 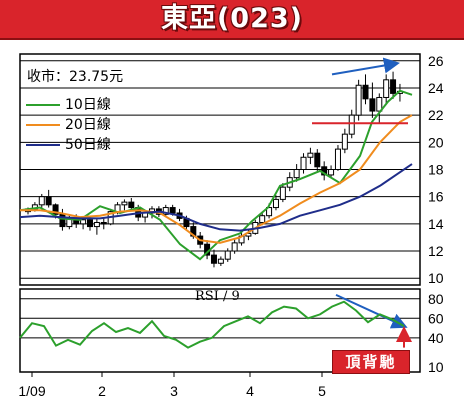 What do you see at coordinates (88, 145) in the screenshot?
I see `legend-label-50d: 50日線` at bounding box center [88, 145].